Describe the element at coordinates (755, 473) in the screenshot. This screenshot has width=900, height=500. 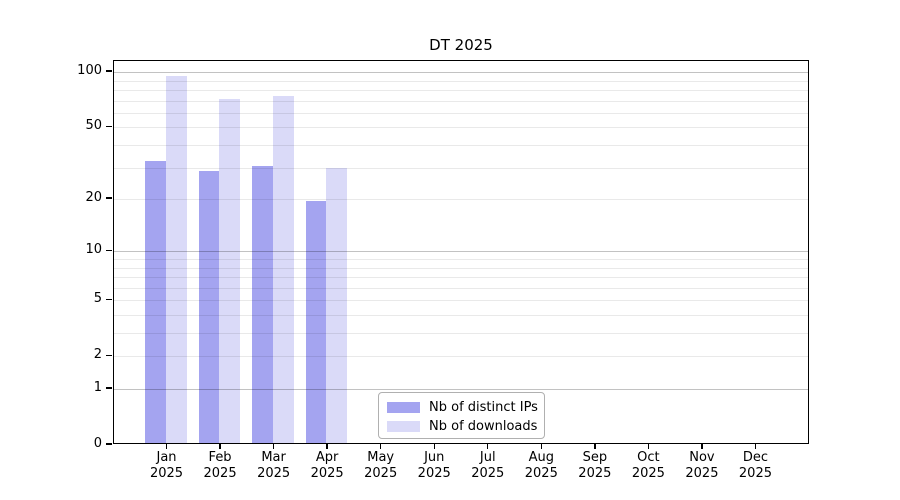
I see `x-tick-year-dec: 2025` at that location.